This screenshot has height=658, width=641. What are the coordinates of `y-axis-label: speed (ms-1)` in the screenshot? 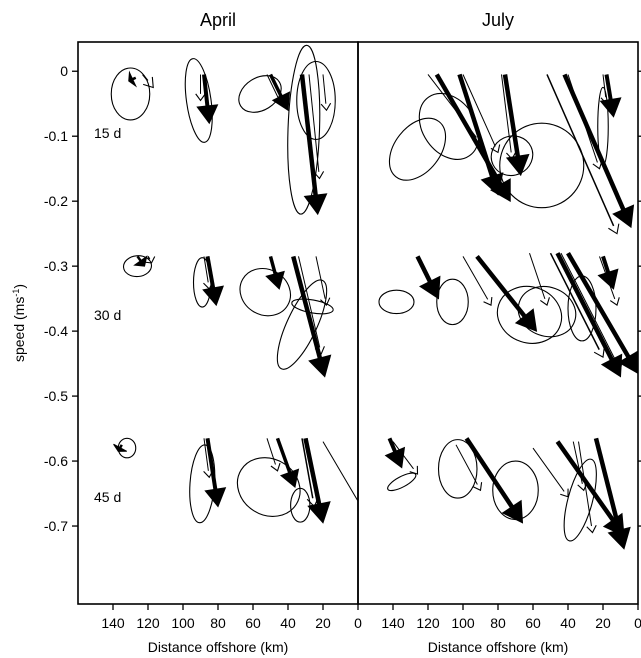 It's located at (19, 323).